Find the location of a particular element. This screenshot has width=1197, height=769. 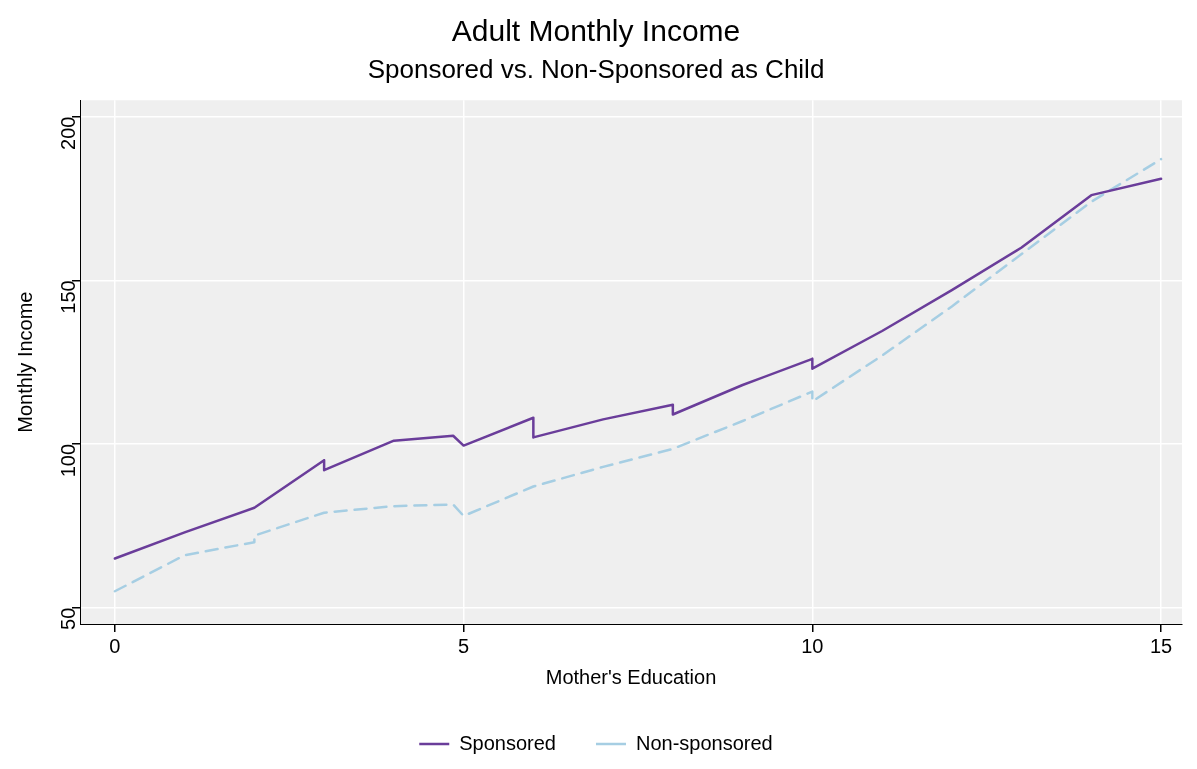

chart-title: Adult Monthly Income is located at coordinates (596, 31).